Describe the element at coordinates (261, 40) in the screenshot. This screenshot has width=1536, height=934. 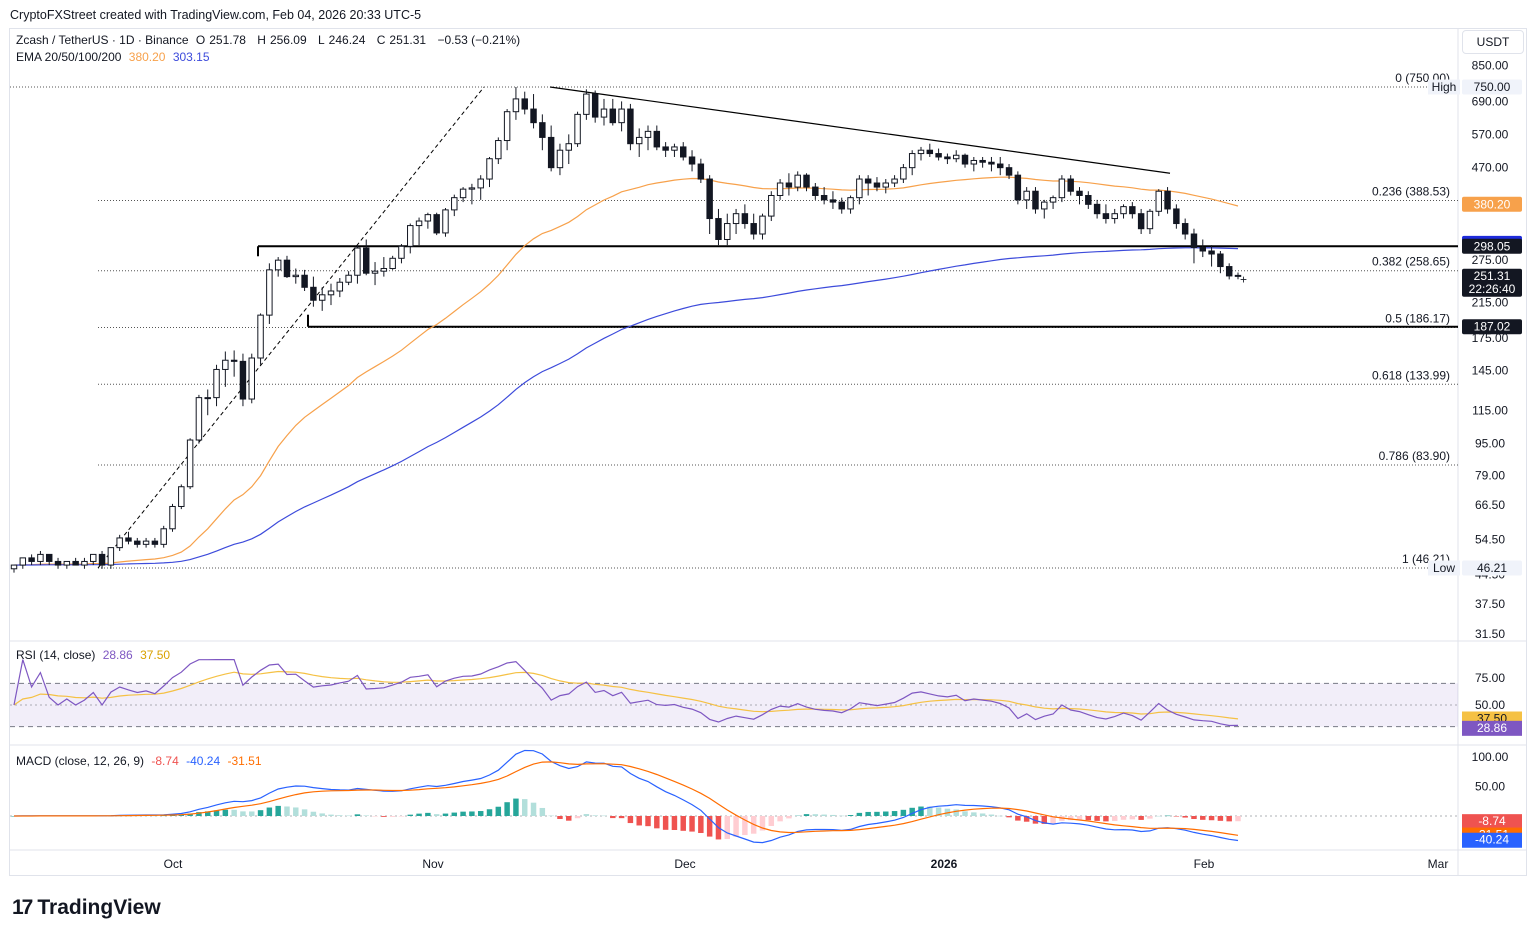
I see `high-label: H` at that location.